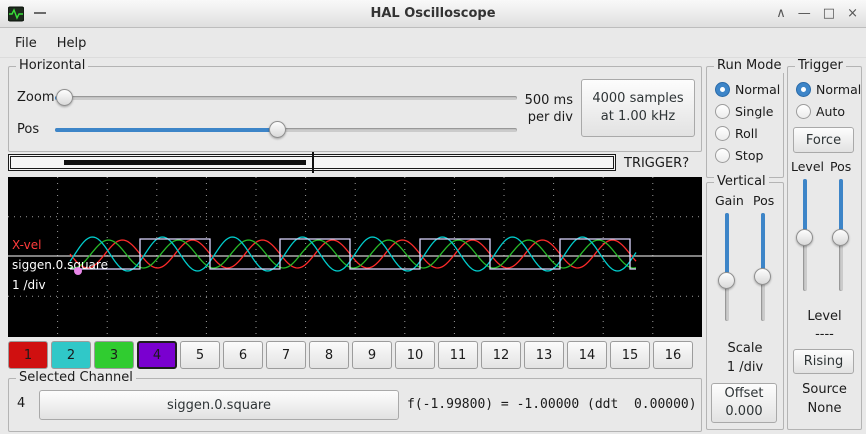 This screenshot has width=866, height=434. I want to click on channel-button-13: 13, so click(544, 355).